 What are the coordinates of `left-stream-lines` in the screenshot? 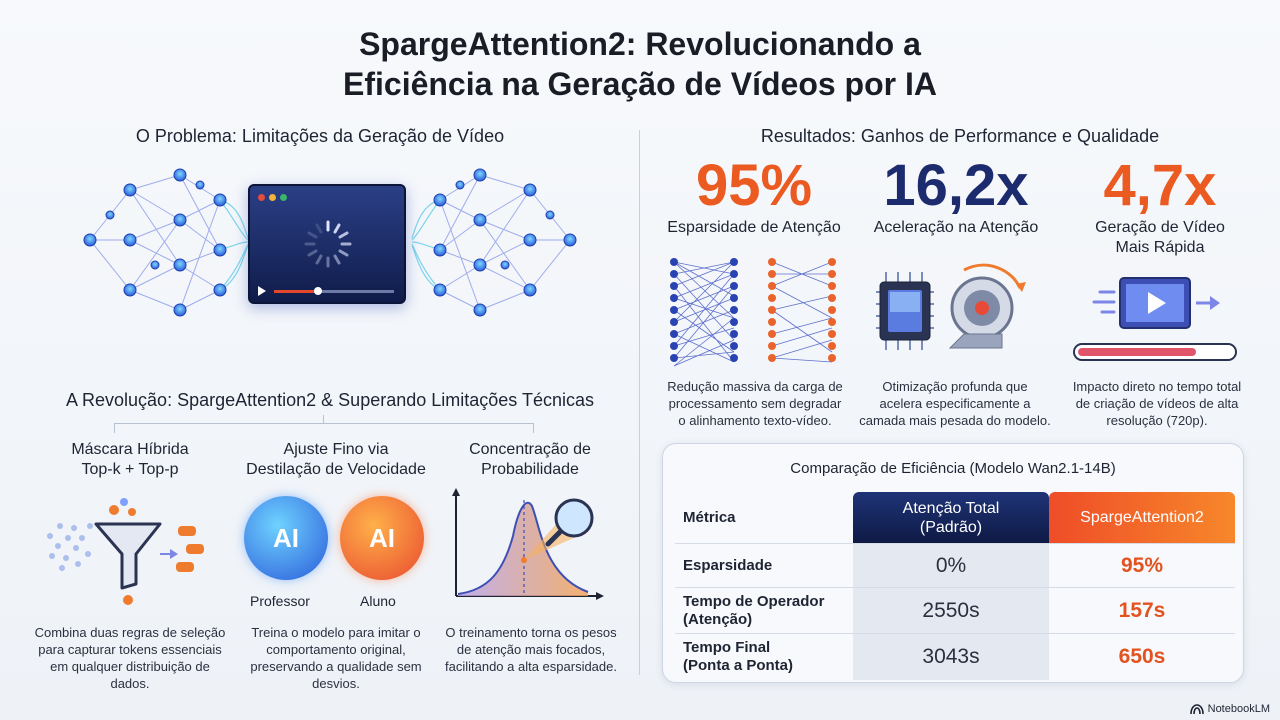 It's located at (234, 245).